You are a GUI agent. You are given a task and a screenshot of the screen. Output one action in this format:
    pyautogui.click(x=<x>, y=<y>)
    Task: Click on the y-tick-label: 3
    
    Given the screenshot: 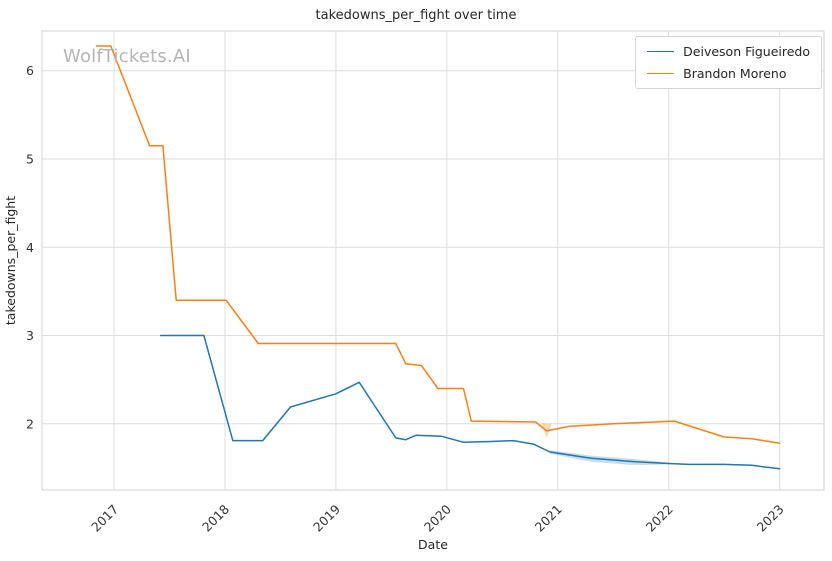 What is the action you would take?
    pyautogui.click(x=30, y=335)
    